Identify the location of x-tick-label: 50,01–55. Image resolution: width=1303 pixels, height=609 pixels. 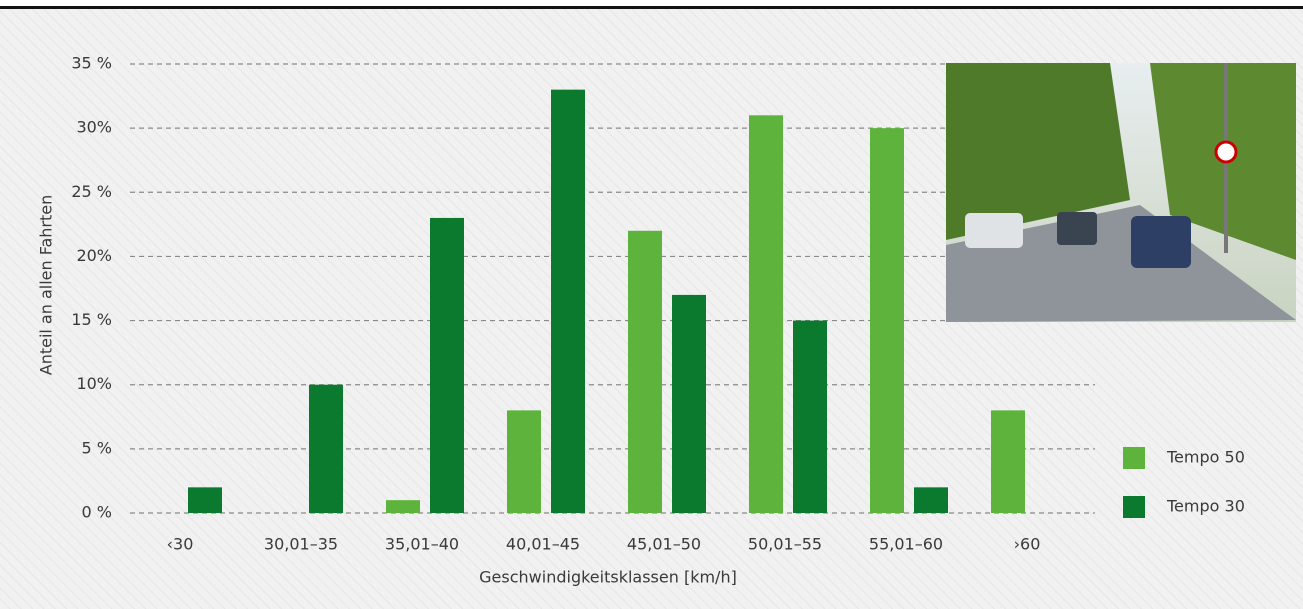
(785, 544).